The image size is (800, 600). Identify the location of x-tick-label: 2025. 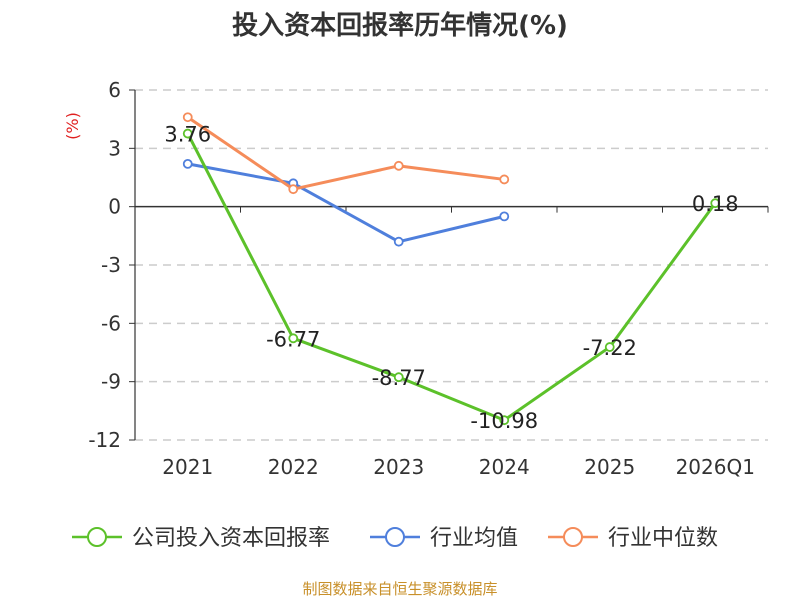
(609, 467).